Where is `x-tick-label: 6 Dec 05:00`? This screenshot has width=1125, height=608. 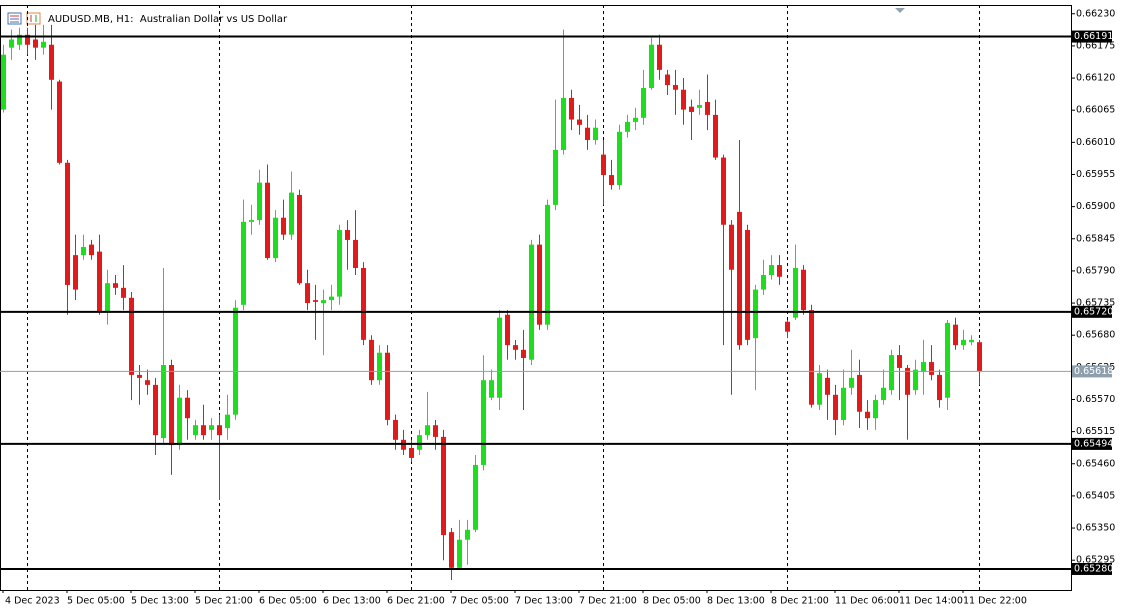 x-tick-label: 6 Dec 05:00 is located at coordinates (288, 601).